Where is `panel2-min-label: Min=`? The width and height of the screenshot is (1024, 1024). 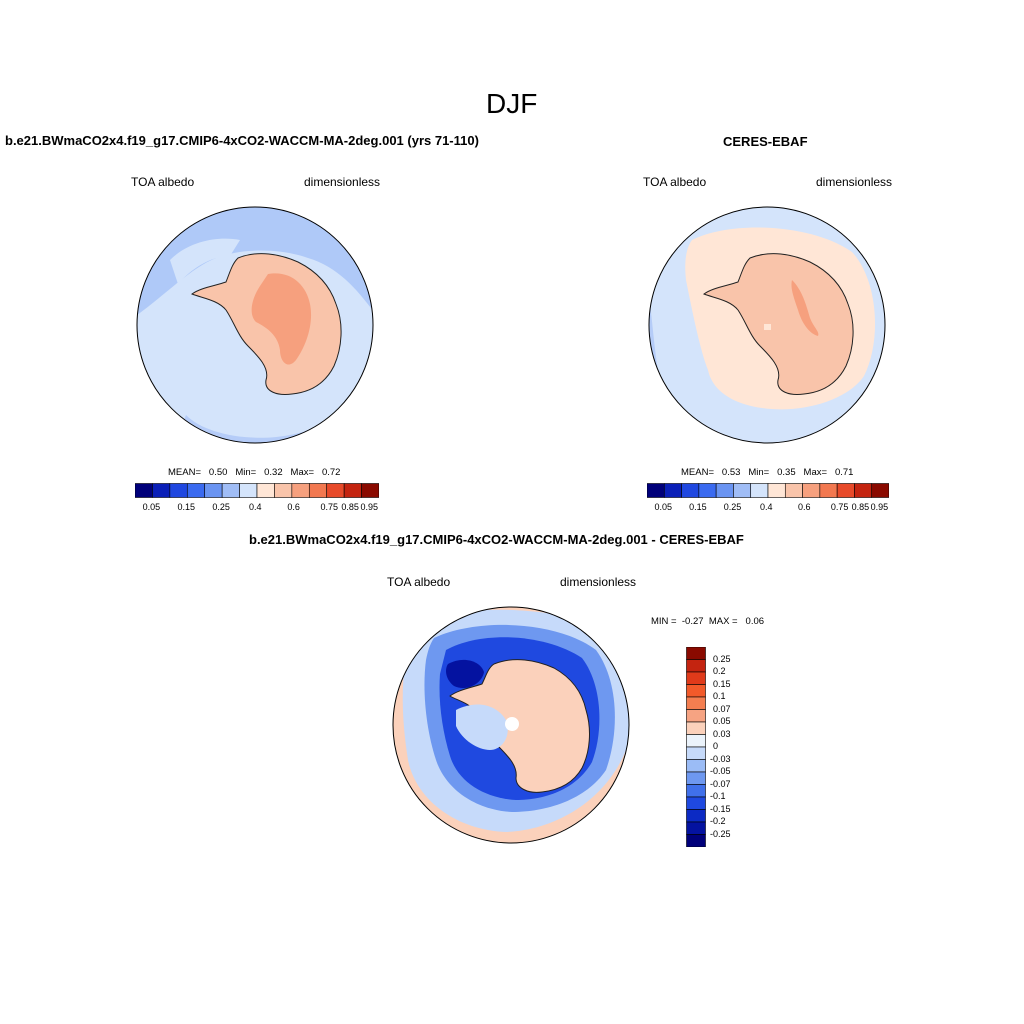
panel2-min-label: Min= is located at coordinates (759, 472).